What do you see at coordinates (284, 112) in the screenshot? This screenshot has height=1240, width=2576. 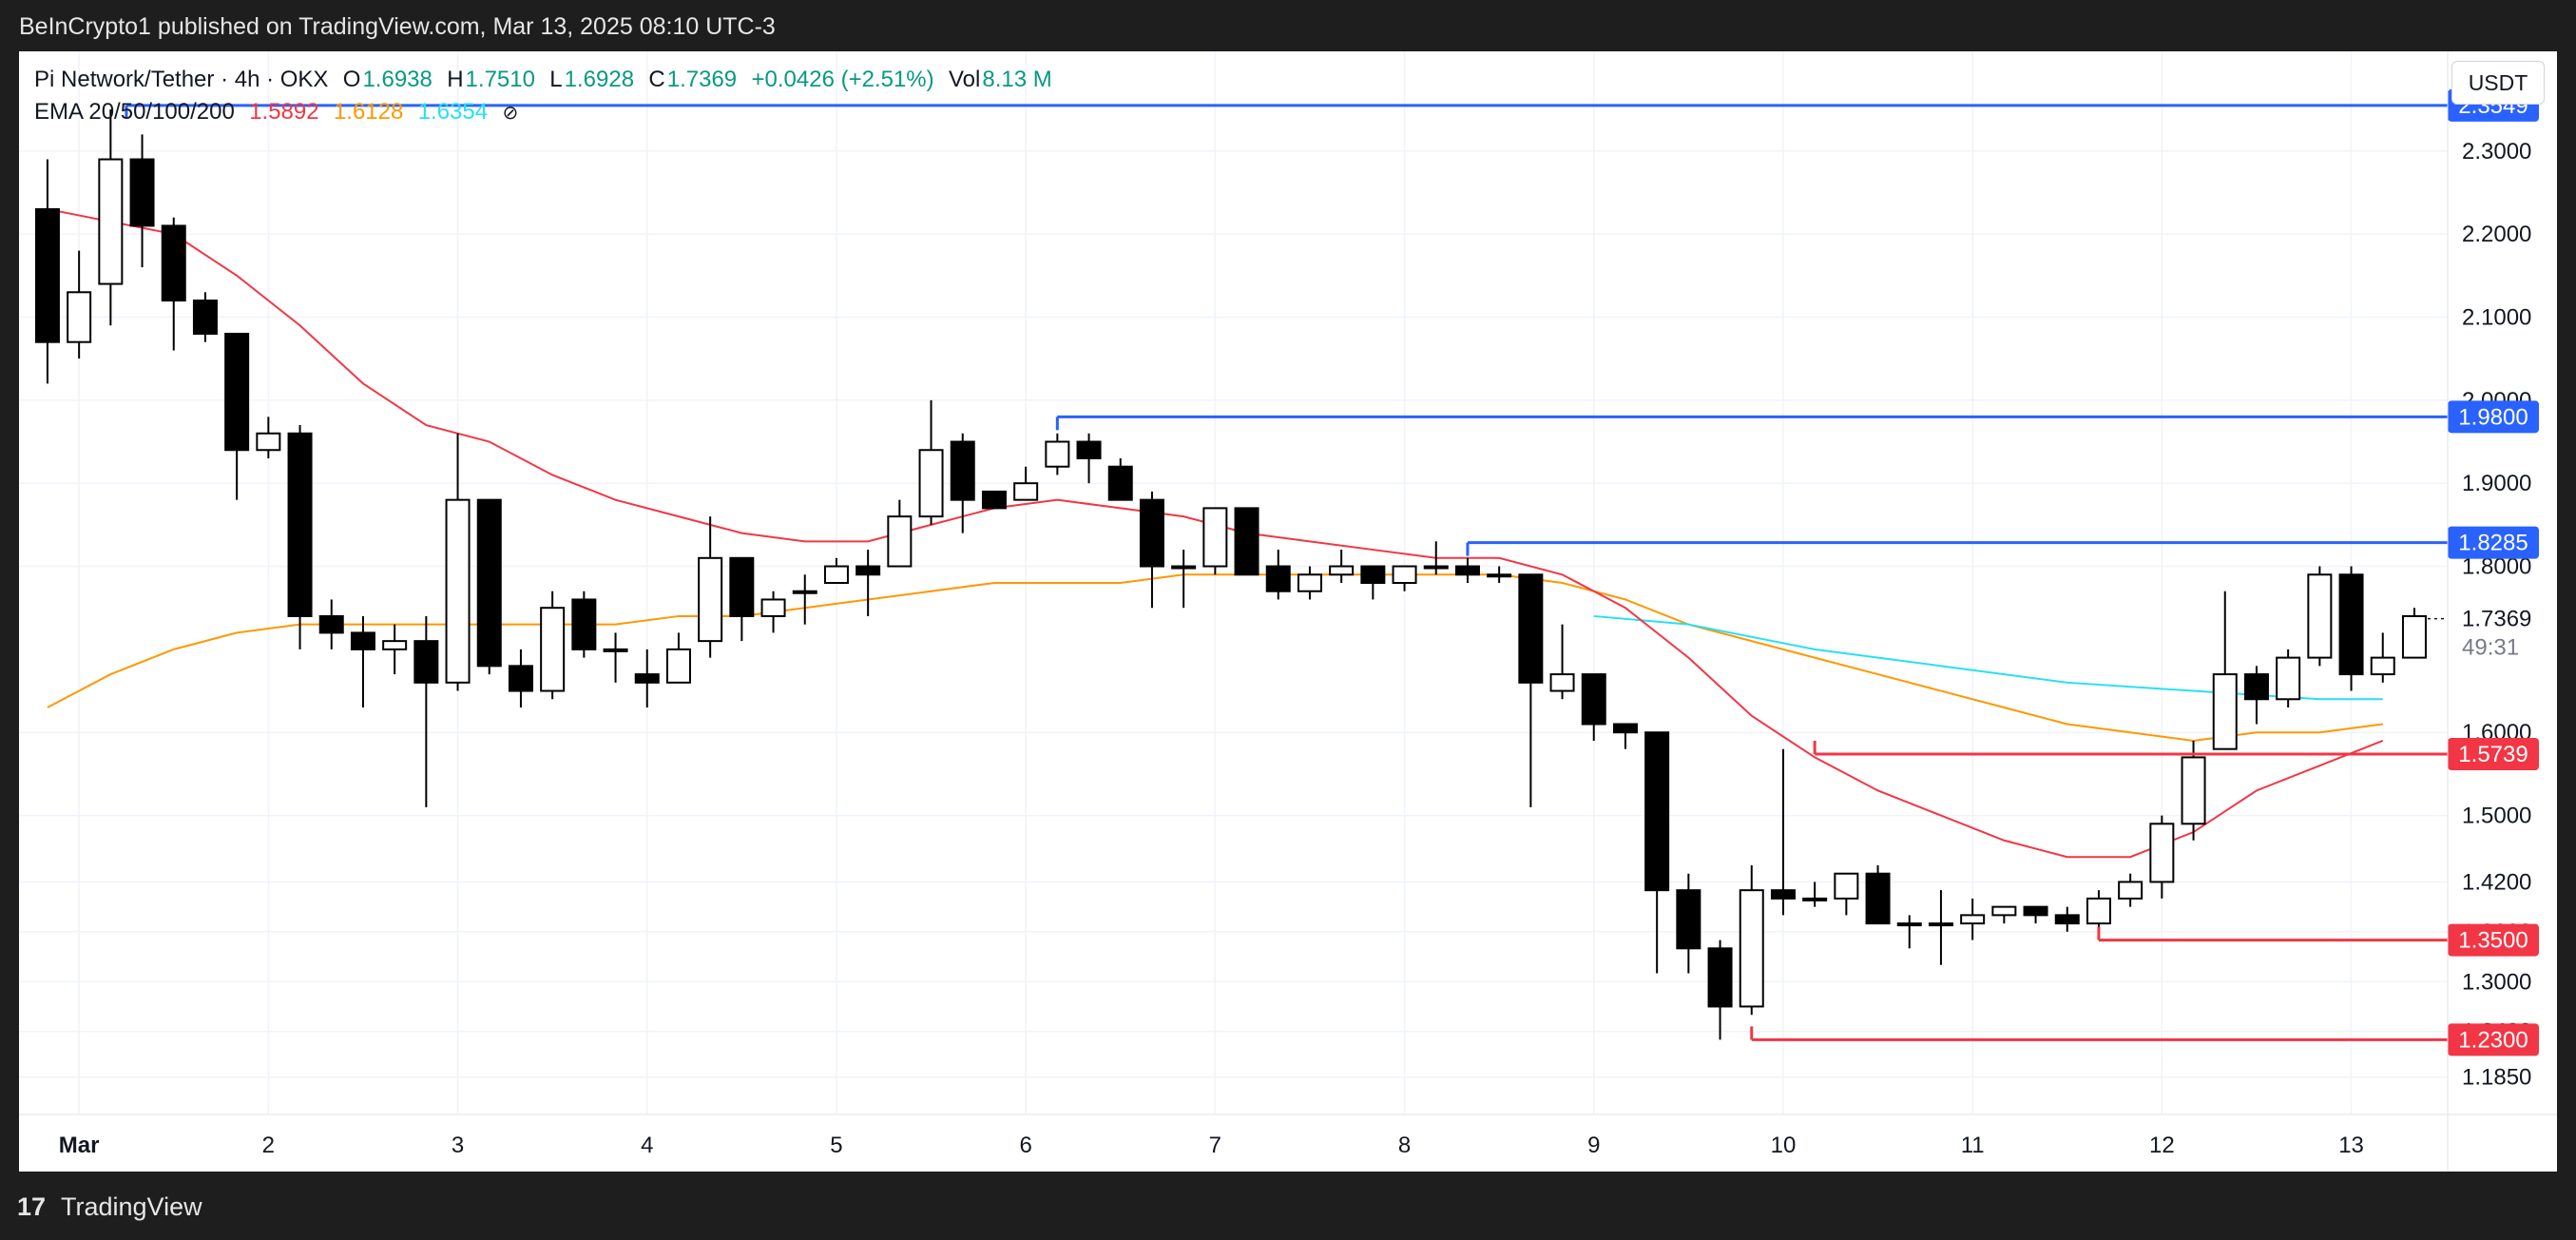 I see `ema20-value: 1.5892` at bounding box center [284, 112].